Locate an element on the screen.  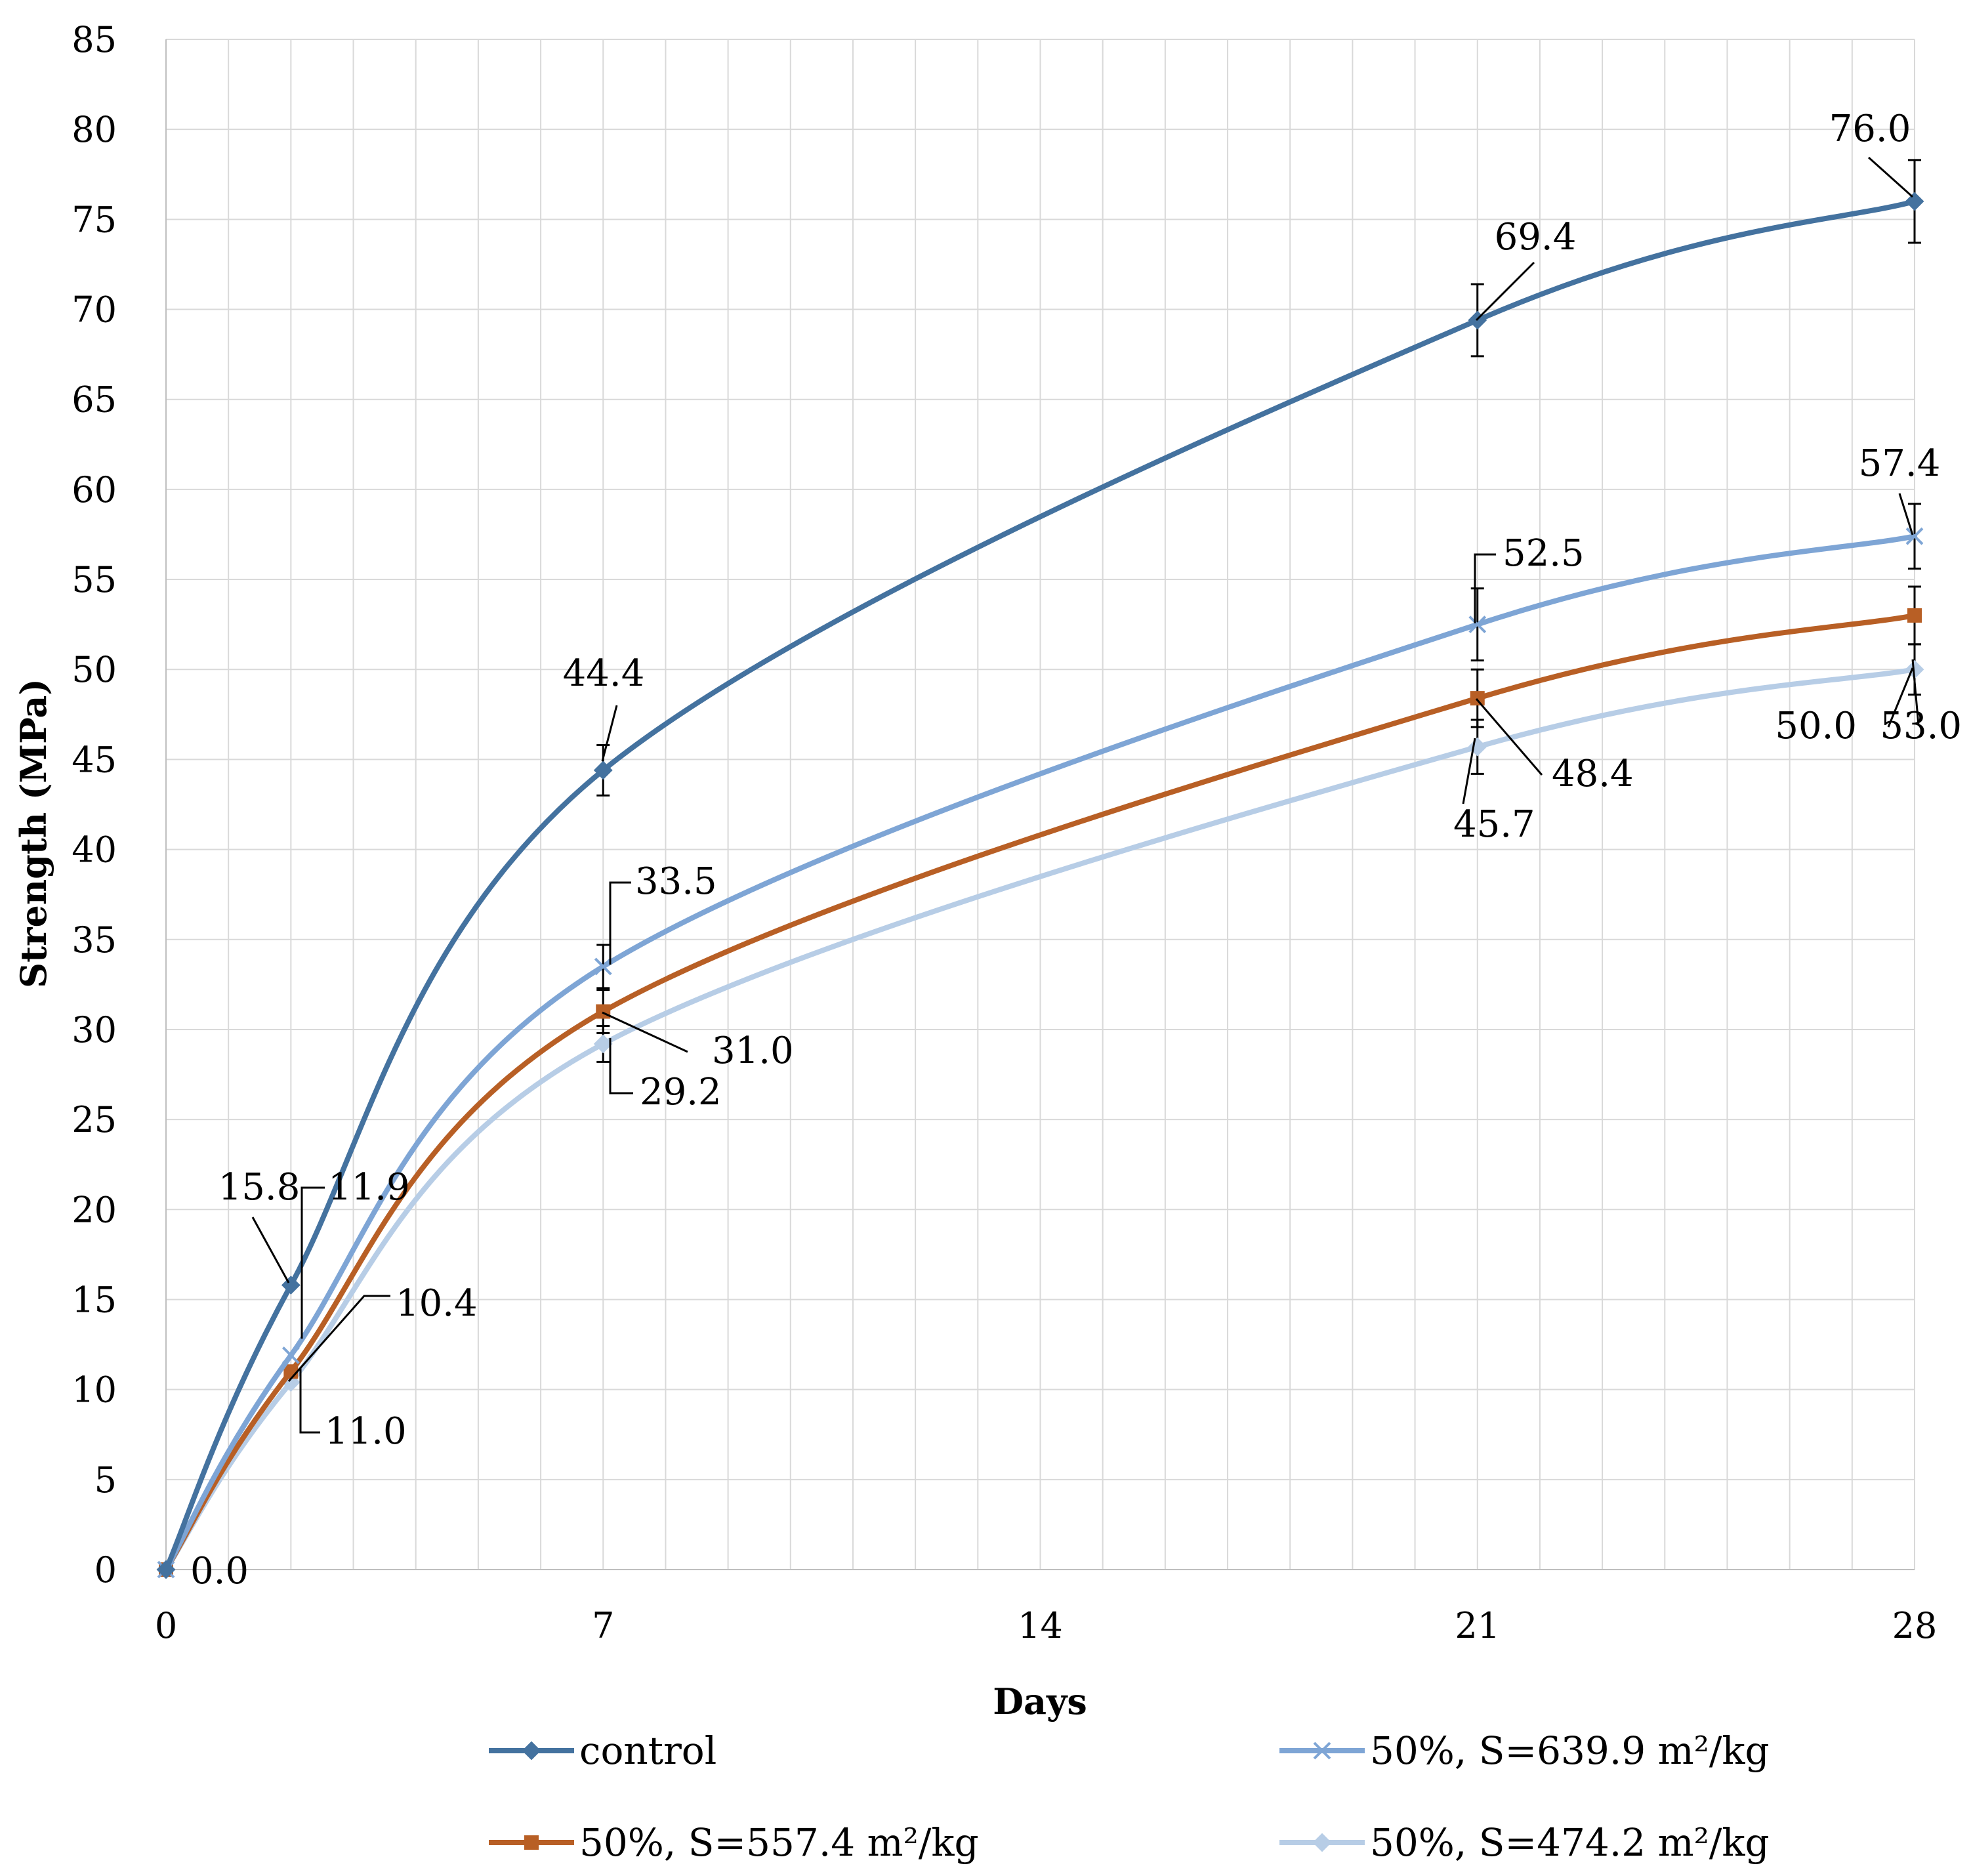
y-tick-label: 35 is located at coordinates (94, 940).